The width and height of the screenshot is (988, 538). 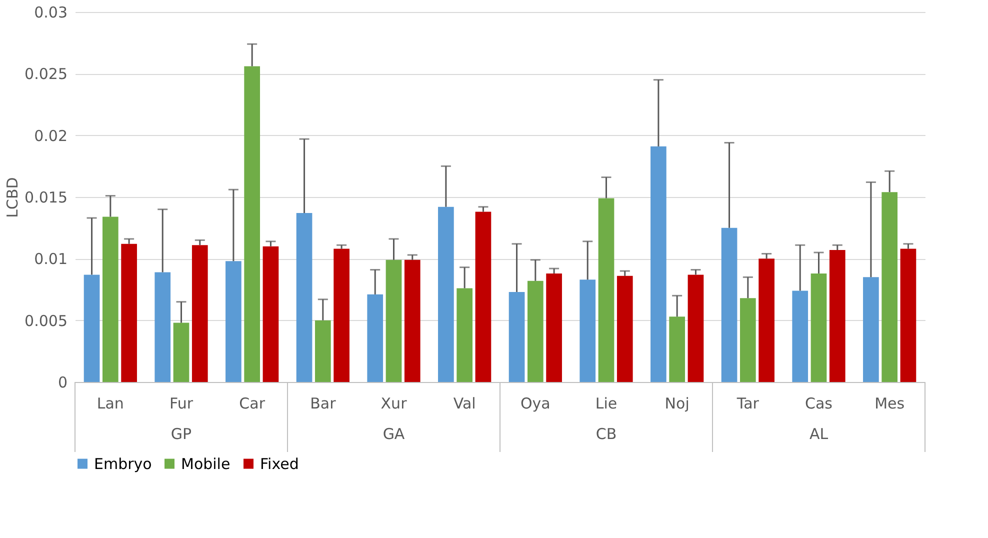 What do you see at coordinates (46, 74) in the screenshot?
I see `y-tick-label: 0.025` at bounding box center [46, 74].